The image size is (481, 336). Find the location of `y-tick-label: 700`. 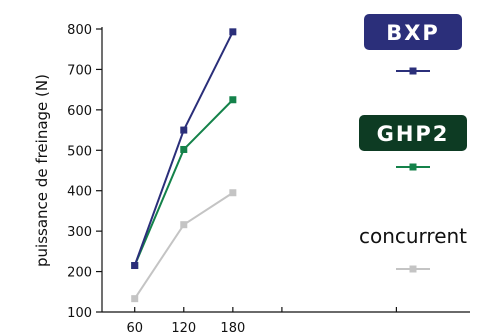

y-tick-label: 700 is located at coordinates (79, 70).